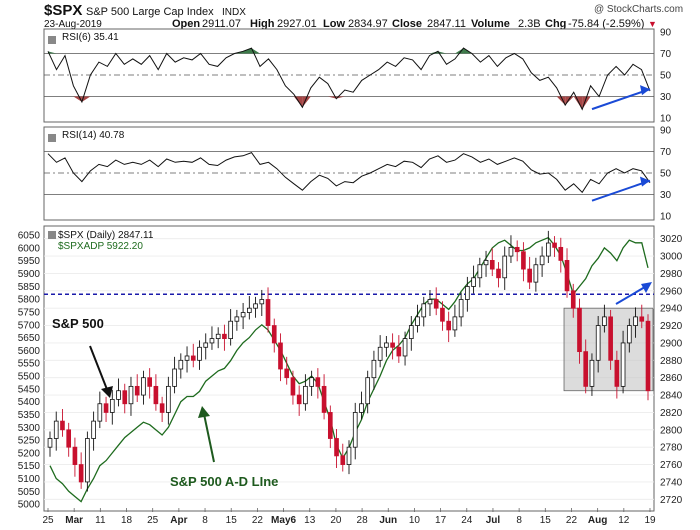  I want to click on rsi14-y-tick-label: 90, so click(666, 131).